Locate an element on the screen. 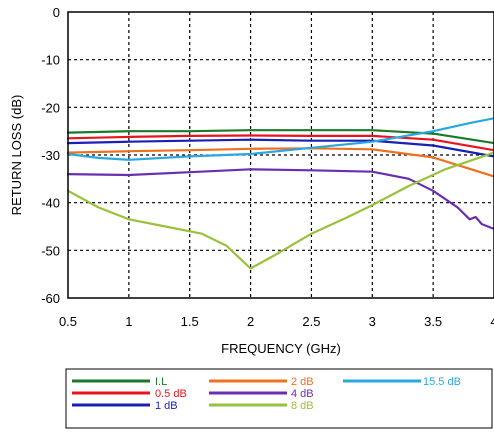 This screenshot has height=432, width=494. series-line-15-5-db is located at coordinates (280, 139).